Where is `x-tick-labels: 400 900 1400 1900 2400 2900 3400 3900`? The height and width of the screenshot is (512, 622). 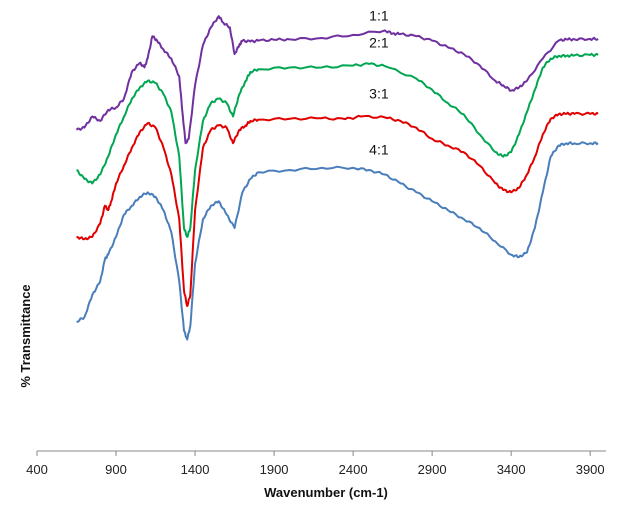
x-tick-labels: 400 900 1400 1900 2400 2900 3400 3900 is located at coordinates (315, 469).